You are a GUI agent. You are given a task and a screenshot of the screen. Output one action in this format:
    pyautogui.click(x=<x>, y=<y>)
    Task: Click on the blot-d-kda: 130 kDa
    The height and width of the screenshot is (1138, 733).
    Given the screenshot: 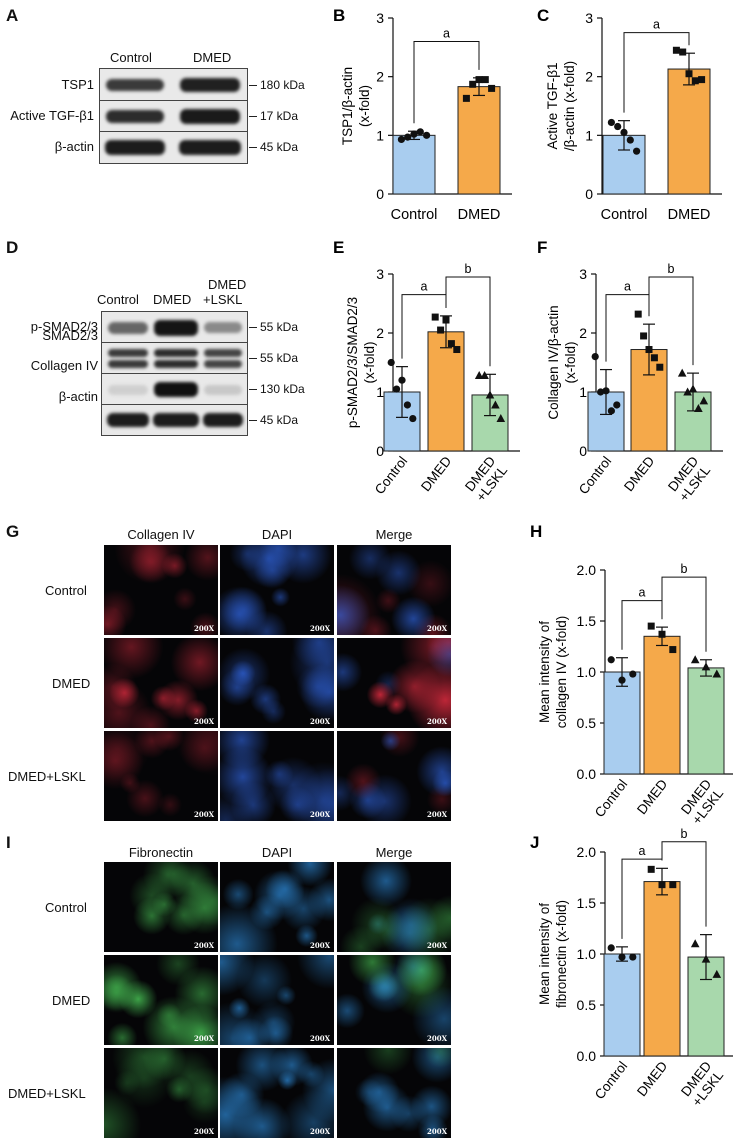 What is the action you would take?
    pyautogui.click(x=277, y=389)
    